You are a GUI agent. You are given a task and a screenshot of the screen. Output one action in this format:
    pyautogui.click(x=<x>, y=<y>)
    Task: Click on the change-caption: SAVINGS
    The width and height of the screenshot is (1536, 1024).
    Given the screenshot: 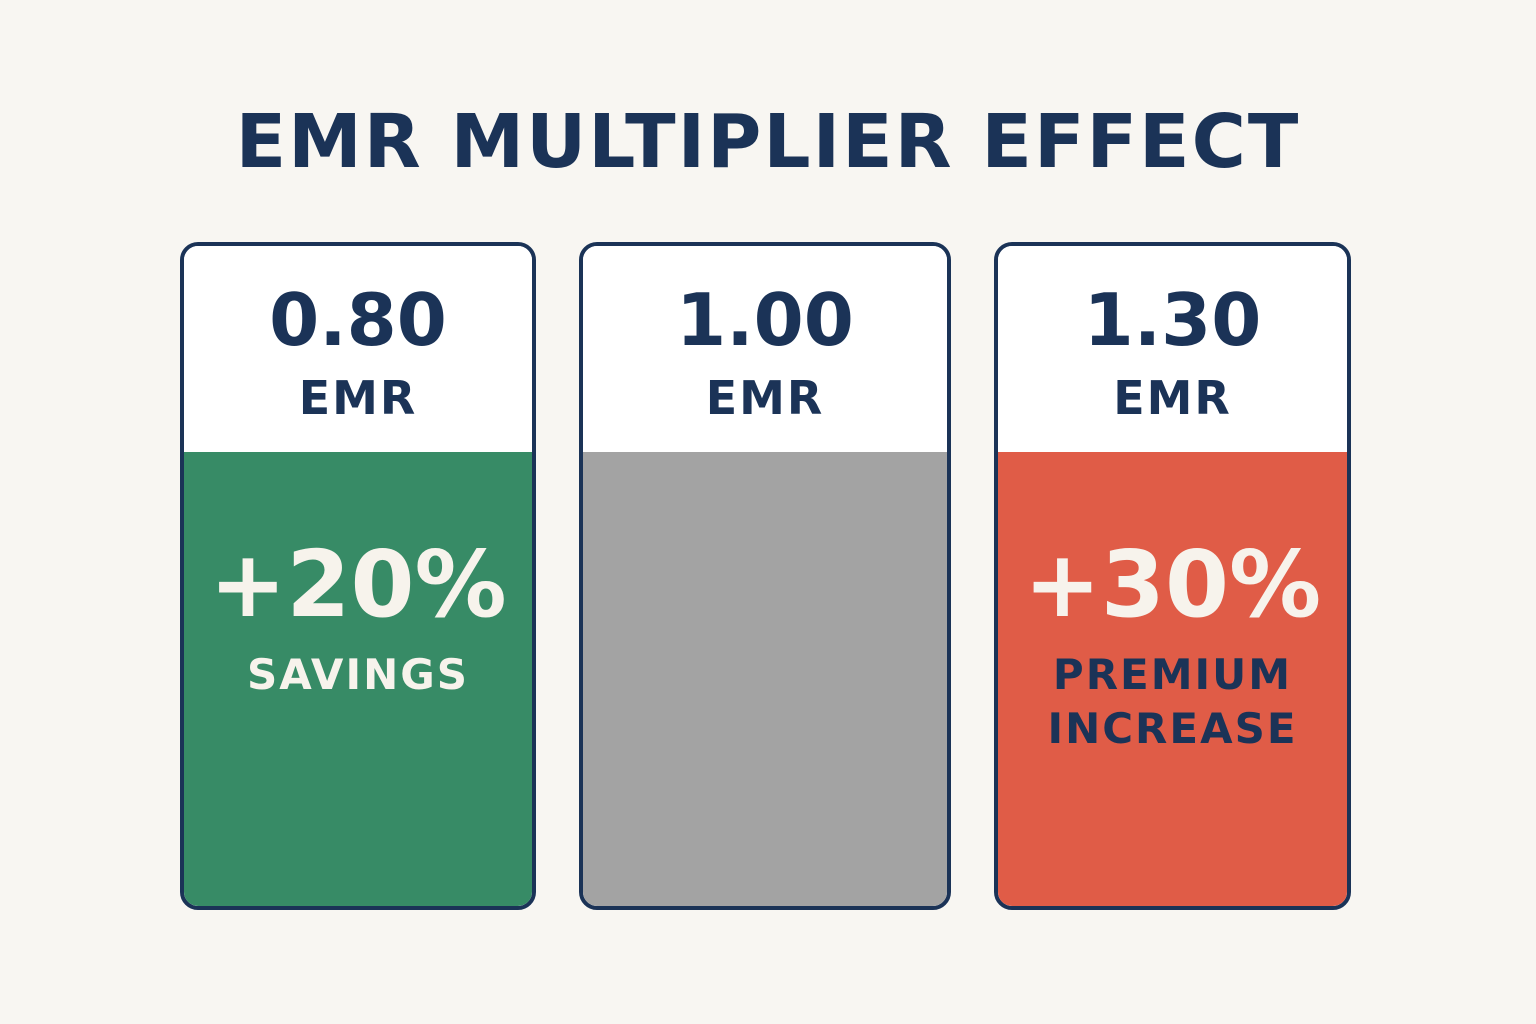 What is the action you would take?
    pyautogui.click(x=358, y=675)
    